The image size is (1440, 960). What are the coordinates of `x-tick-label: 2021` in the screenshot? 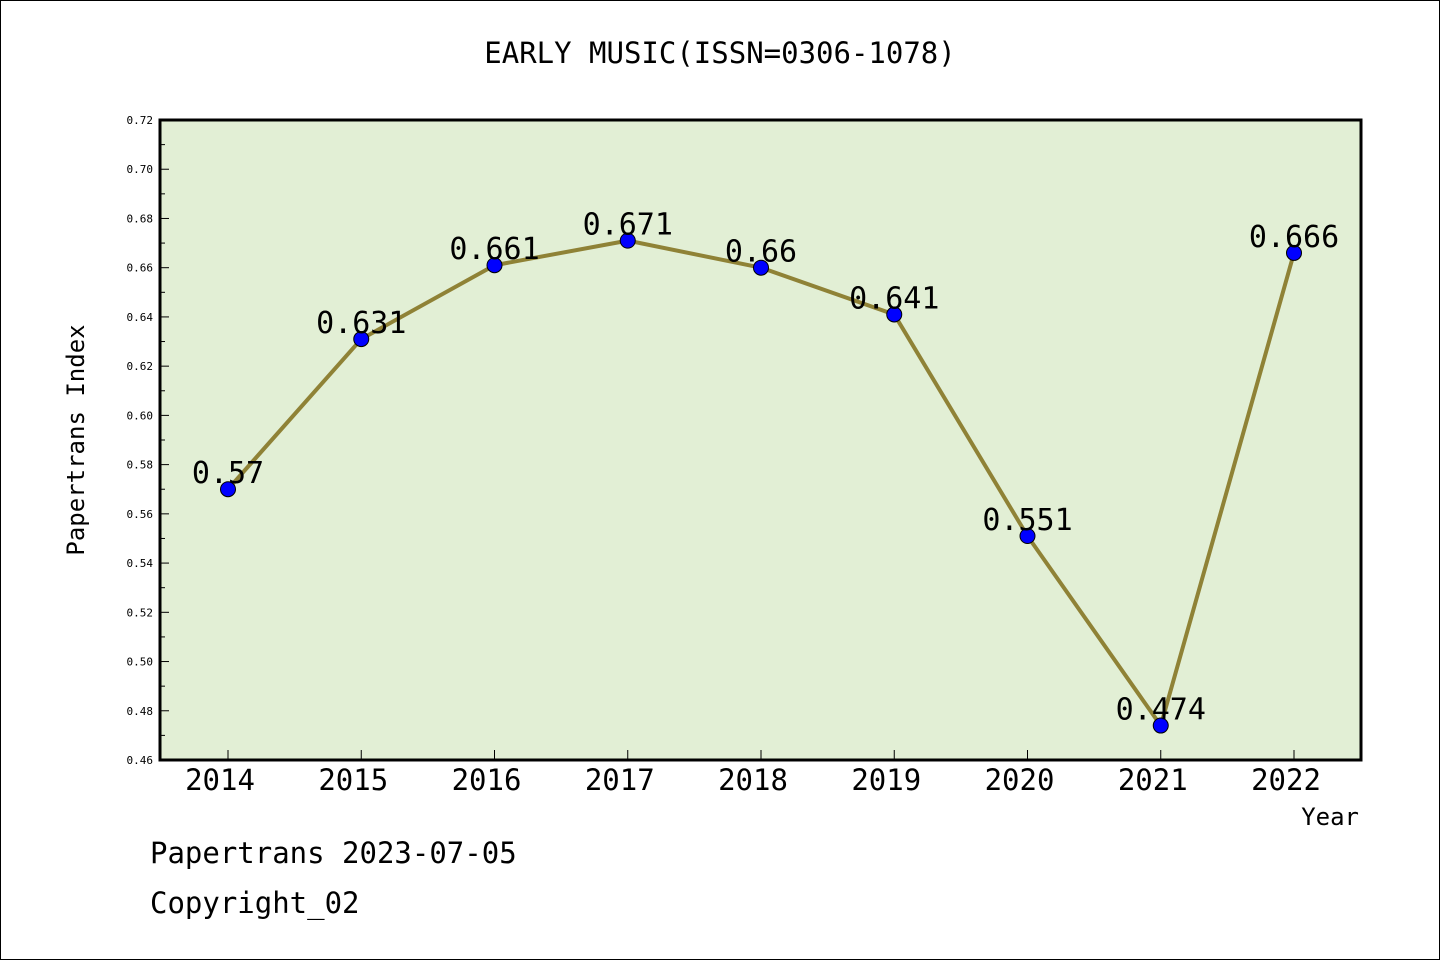 It's located at (1153, 780).